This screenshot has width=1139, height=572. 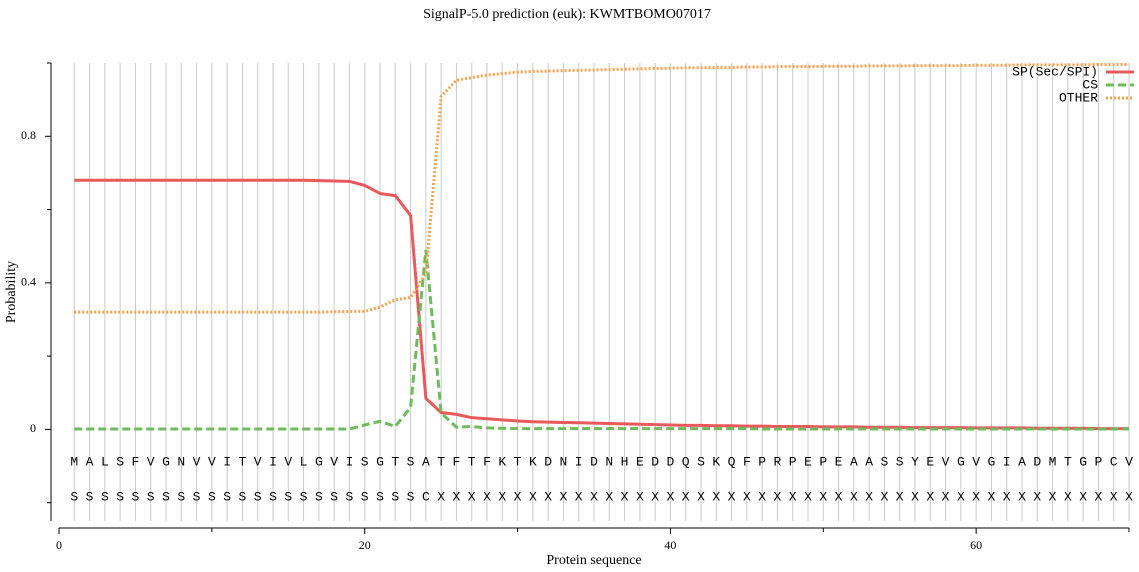 I want to click on legend-label: OTHER, so click(x=1078, y=97).